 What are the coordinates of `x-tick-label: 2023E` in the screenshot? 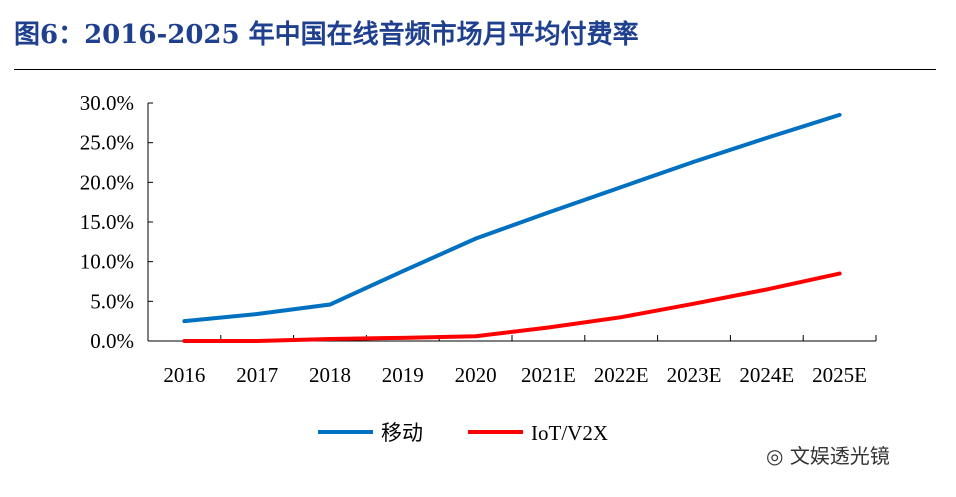 It's located at (694, 375).